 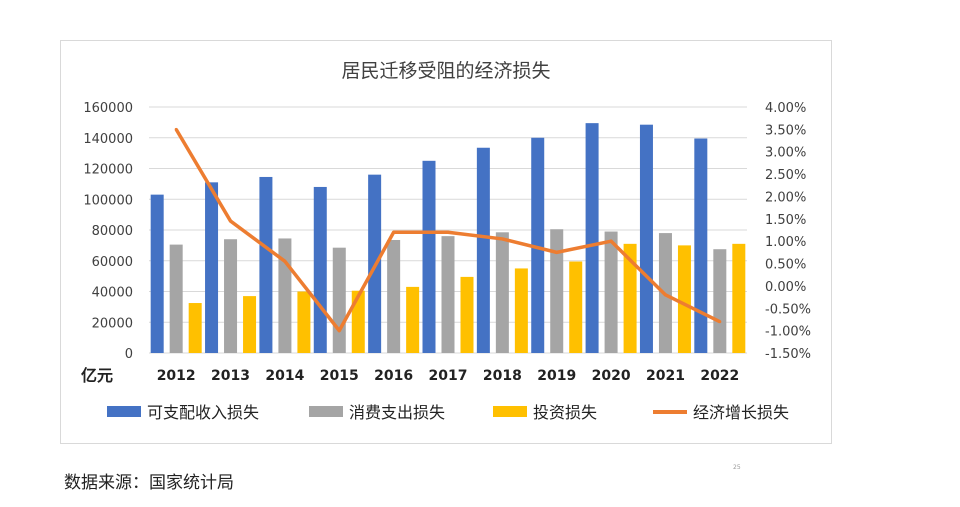 What do you see at coordinates (304, 322) in the screenshot?
I see `bar-series-2-2014` at bounding box center [304, 322].